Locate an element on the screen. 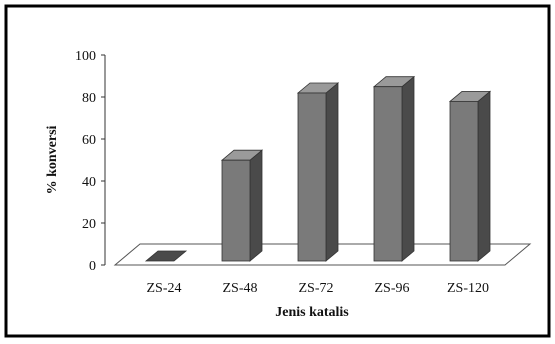 Image resolution: width=555 pixels, height=344 pixels. y-tick-label: 60 is located at coordinates (89, 140).